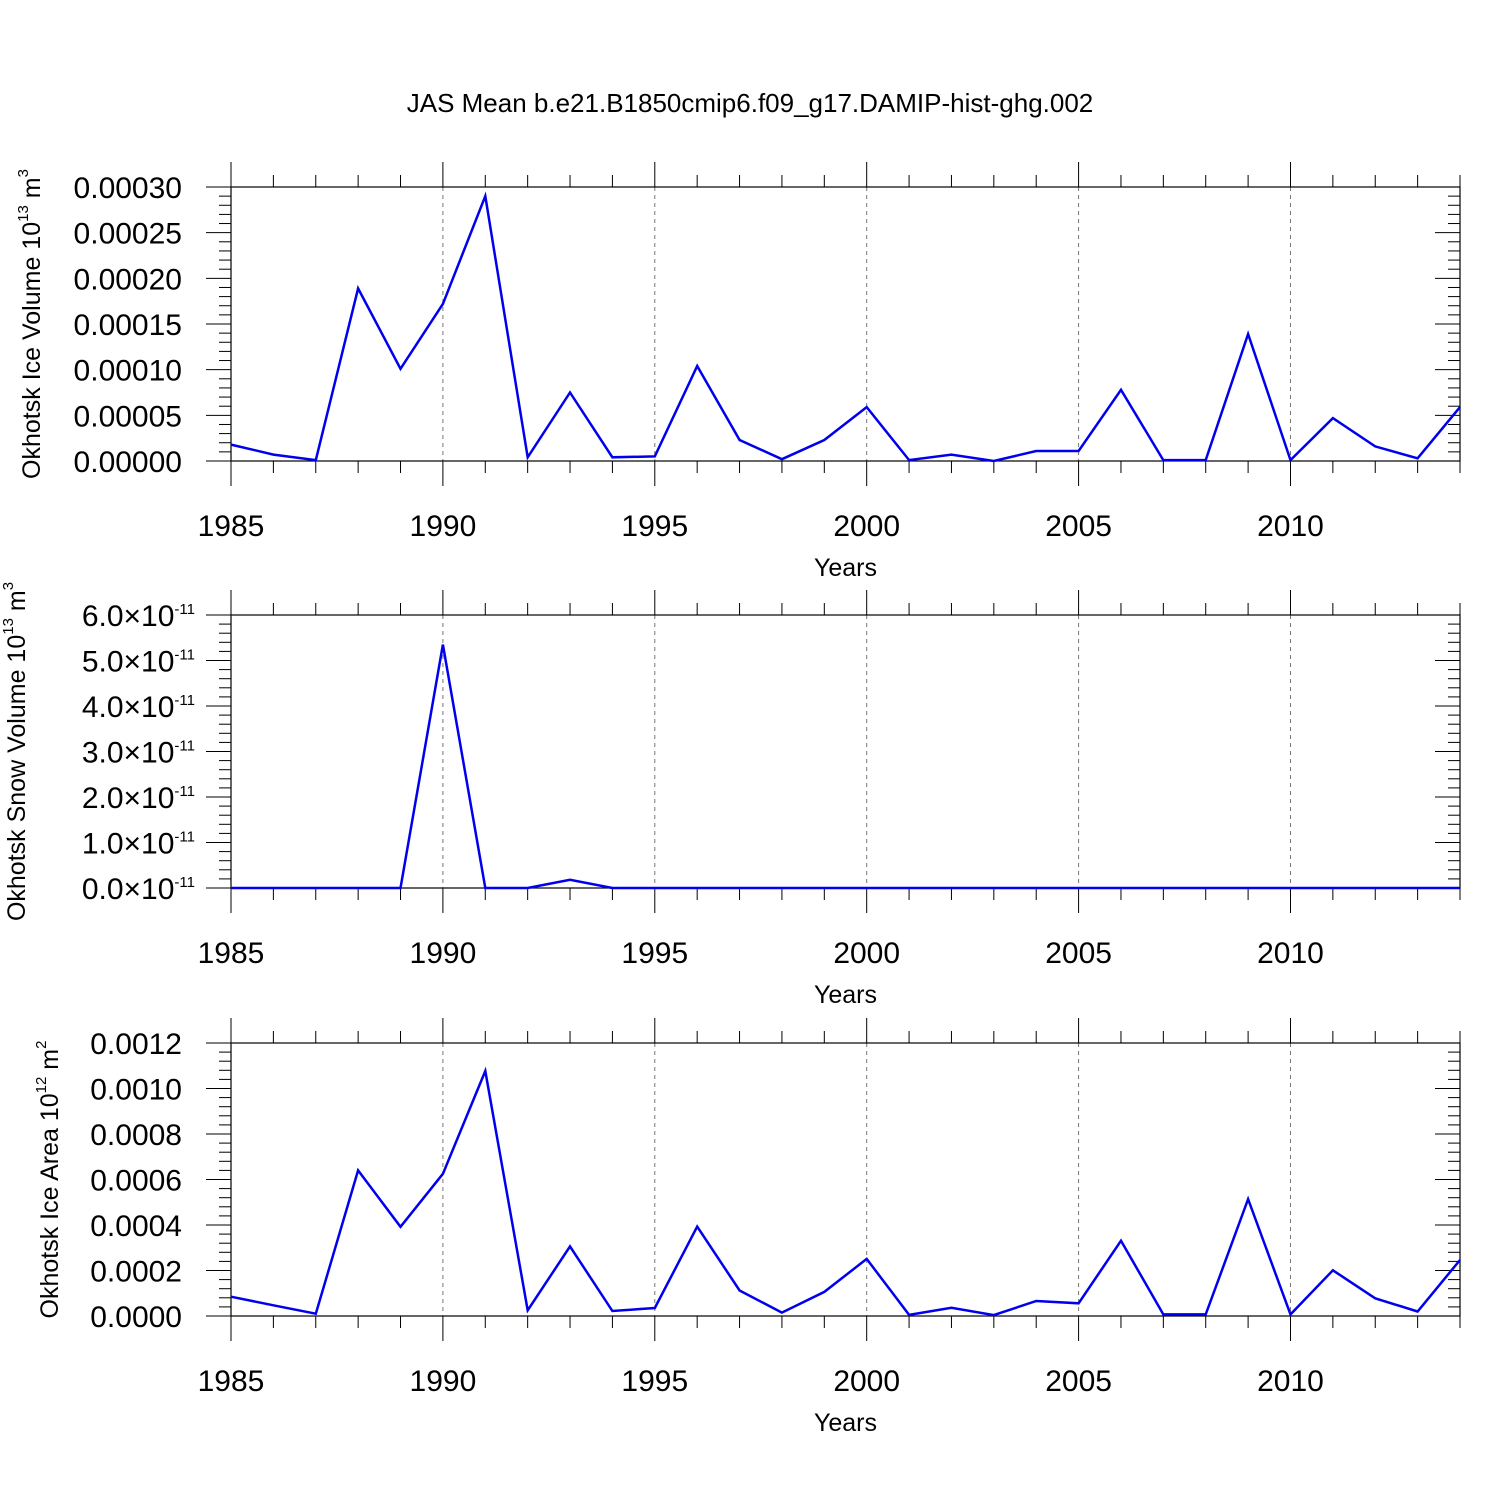  What do you see at coordinates (128, 416) in the screenshot?
I see `y-tick-label: 0.00005` at bounding box center [128, 416].